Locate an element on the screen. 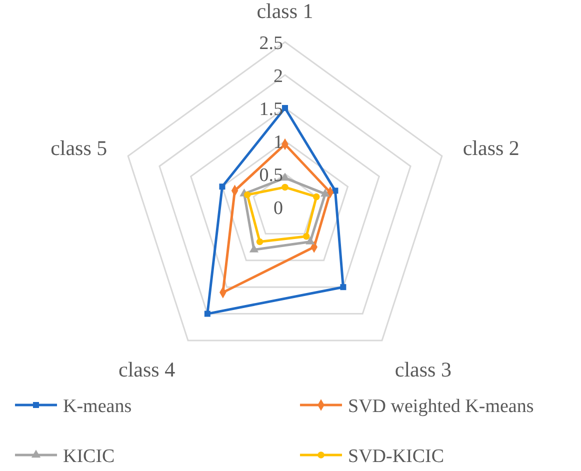 The height and width of the screenshot is (471, 581). y-tick-label: 0 is located at coordinates (278, 208).